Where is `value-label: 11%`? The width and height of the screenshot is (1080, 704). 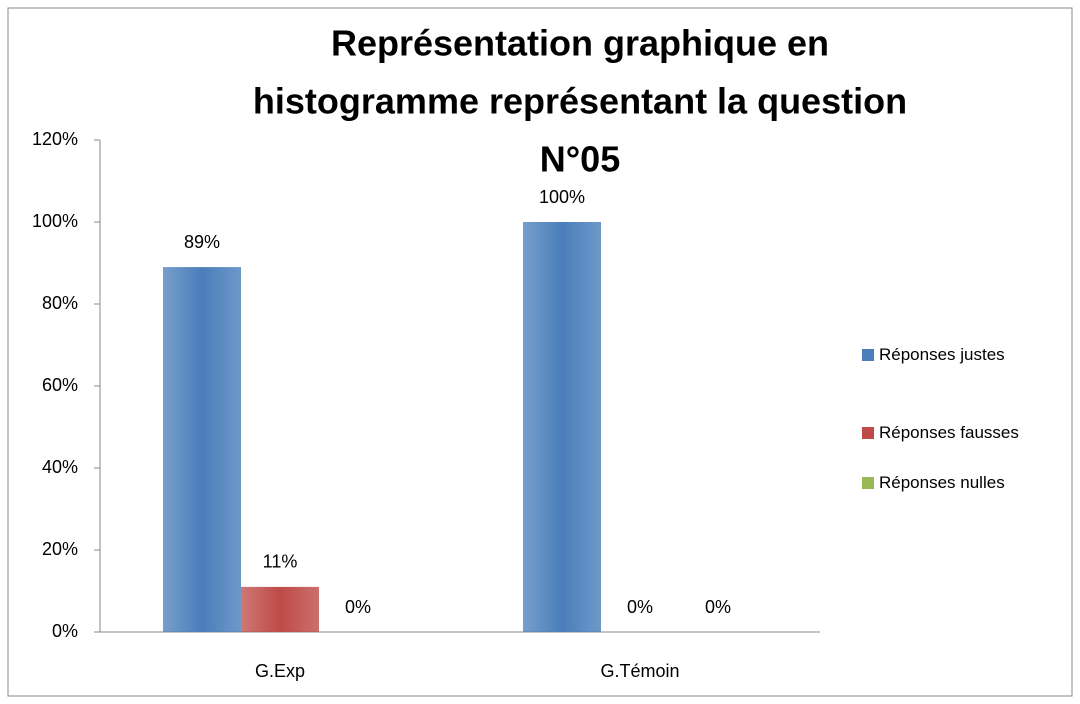
value-label: 11% is located at coordinates (280, 562).